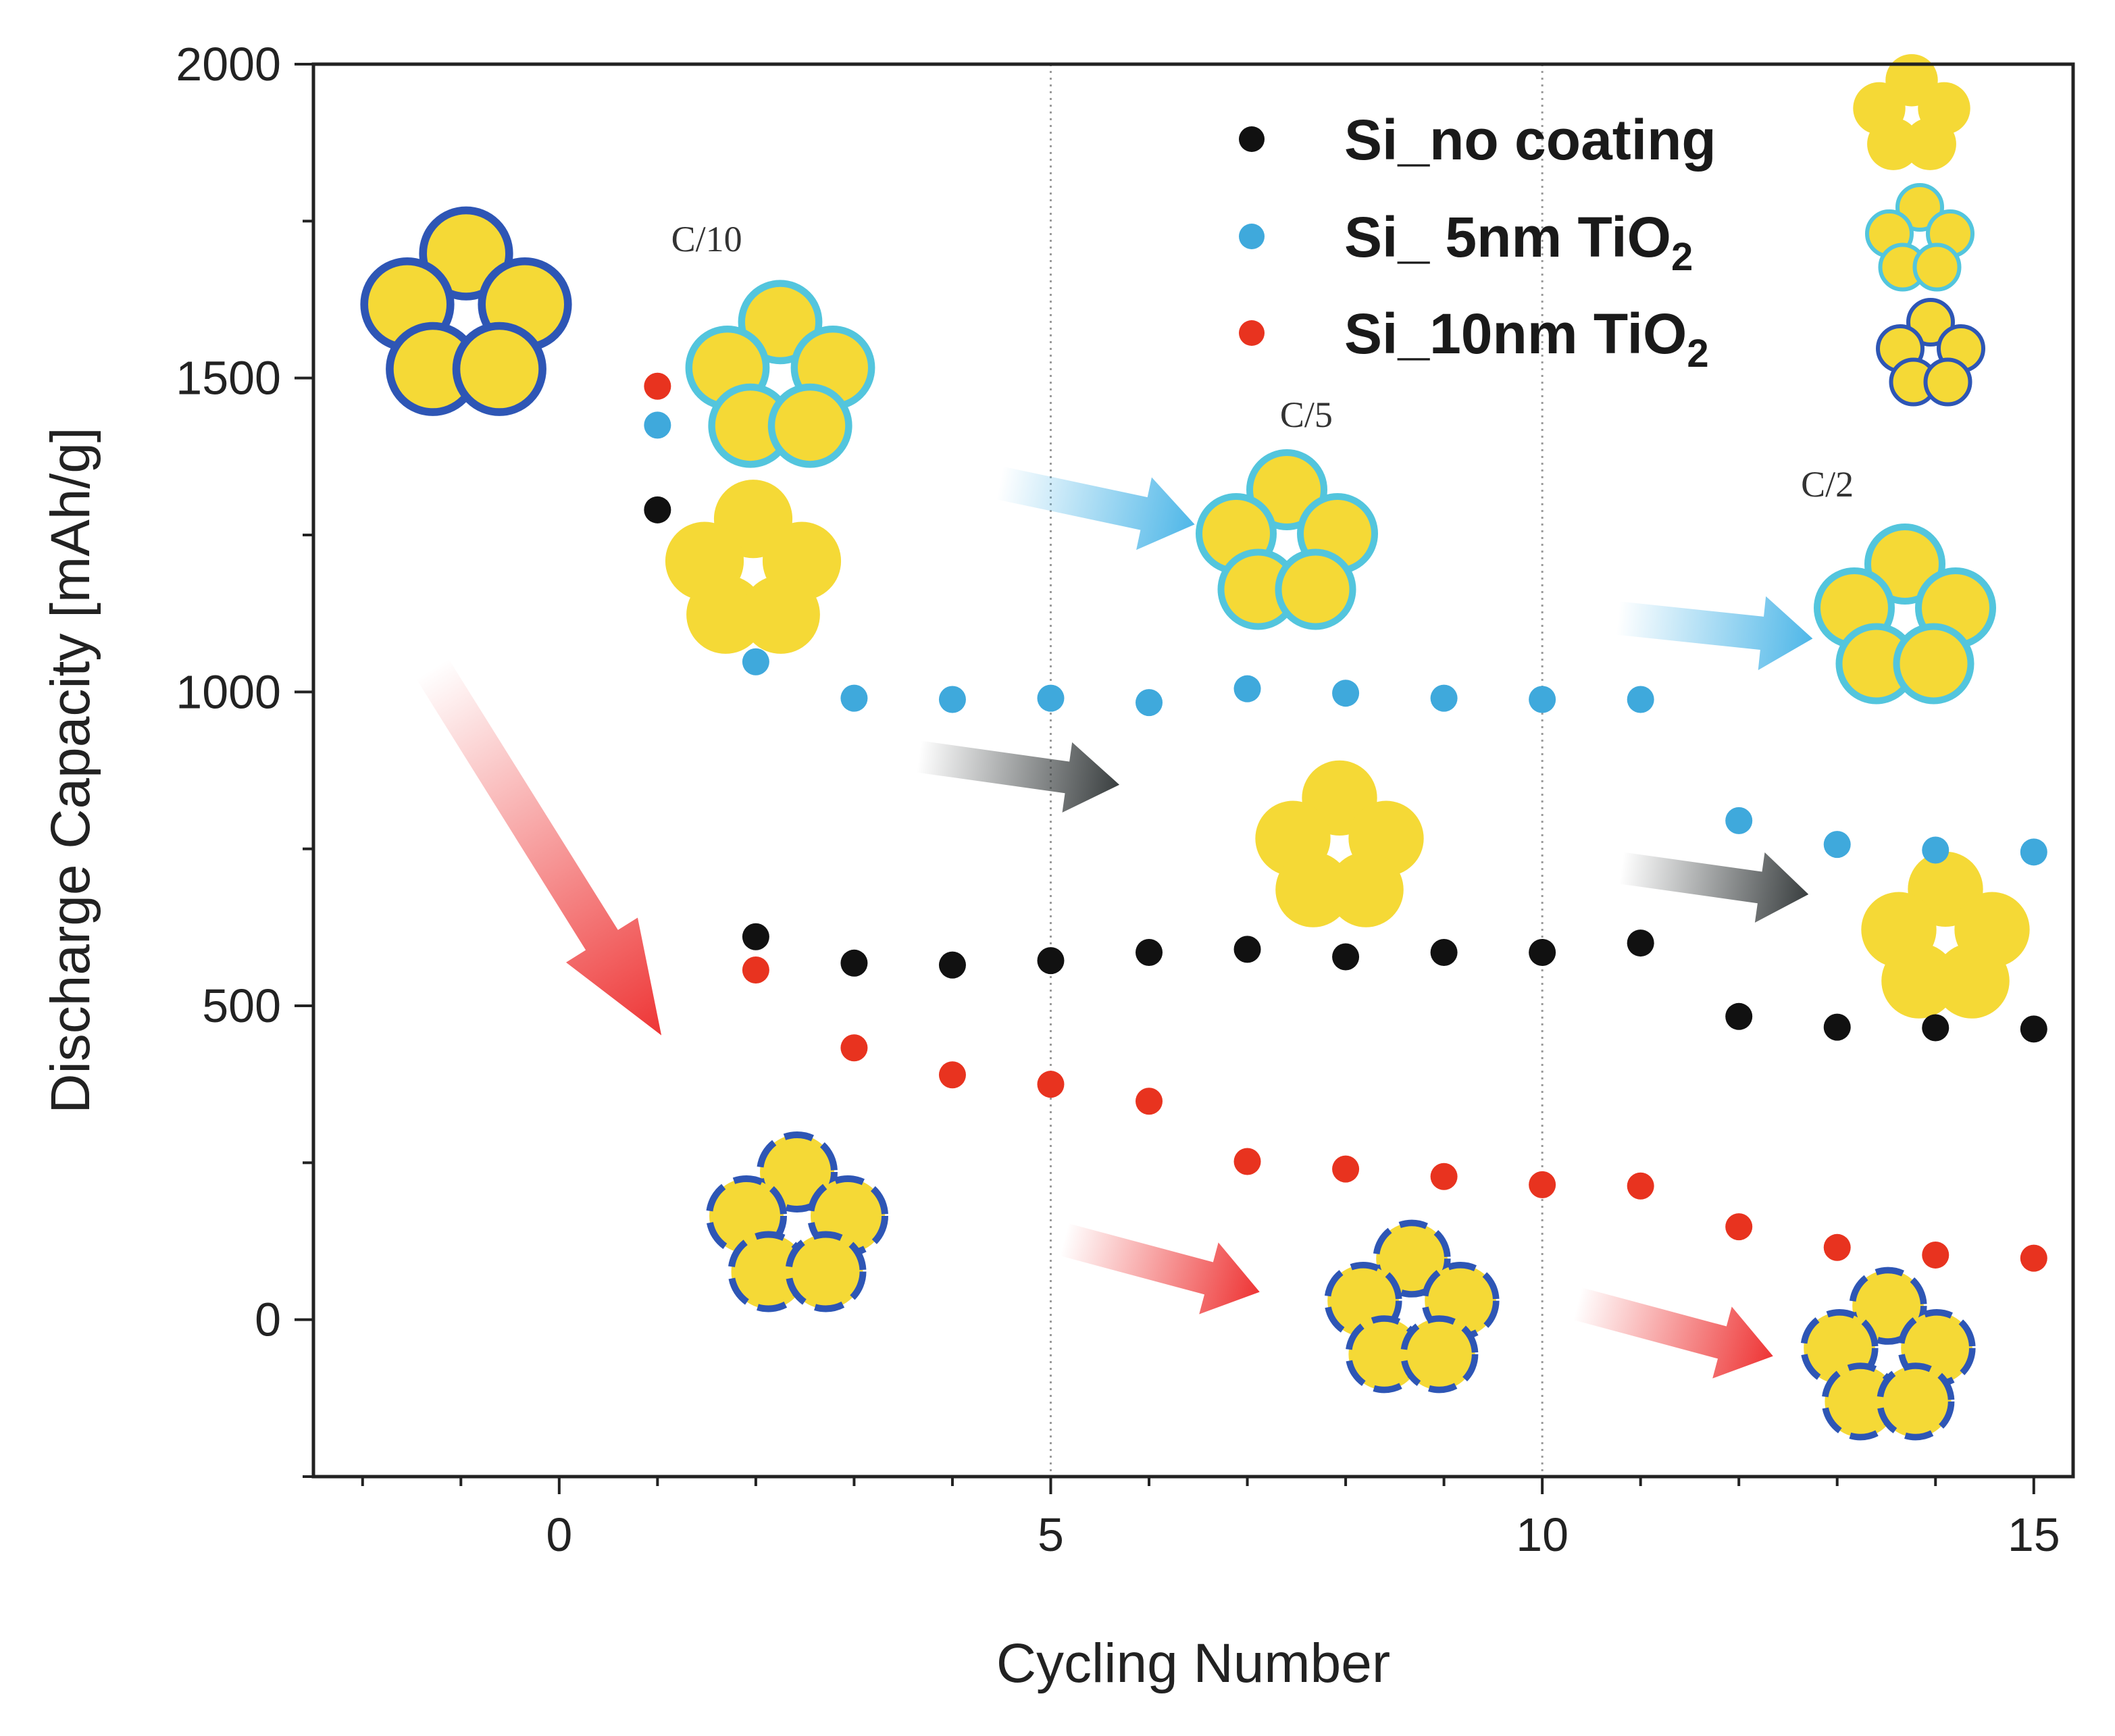 This screenshot has width=2115, height=1736. What do you see at coordinates (1306, 414) in the screenshot?
I see `rate-label: C/5` at bounding box center [1306, 414].